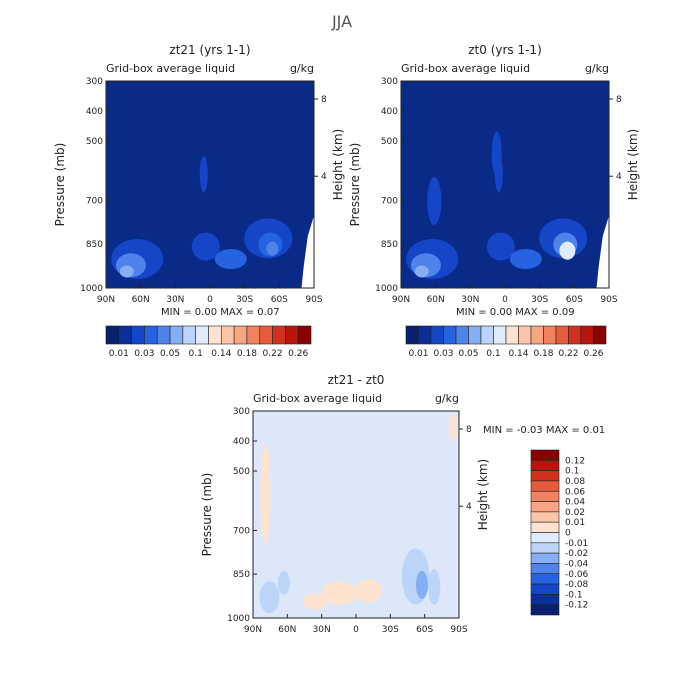 The width and height of the screenshot is (700, 700). What do you see at coordinates (577, 575) in the screenshot?
I see `colorbar-label: -0.06` at bounding box center [577, 575].